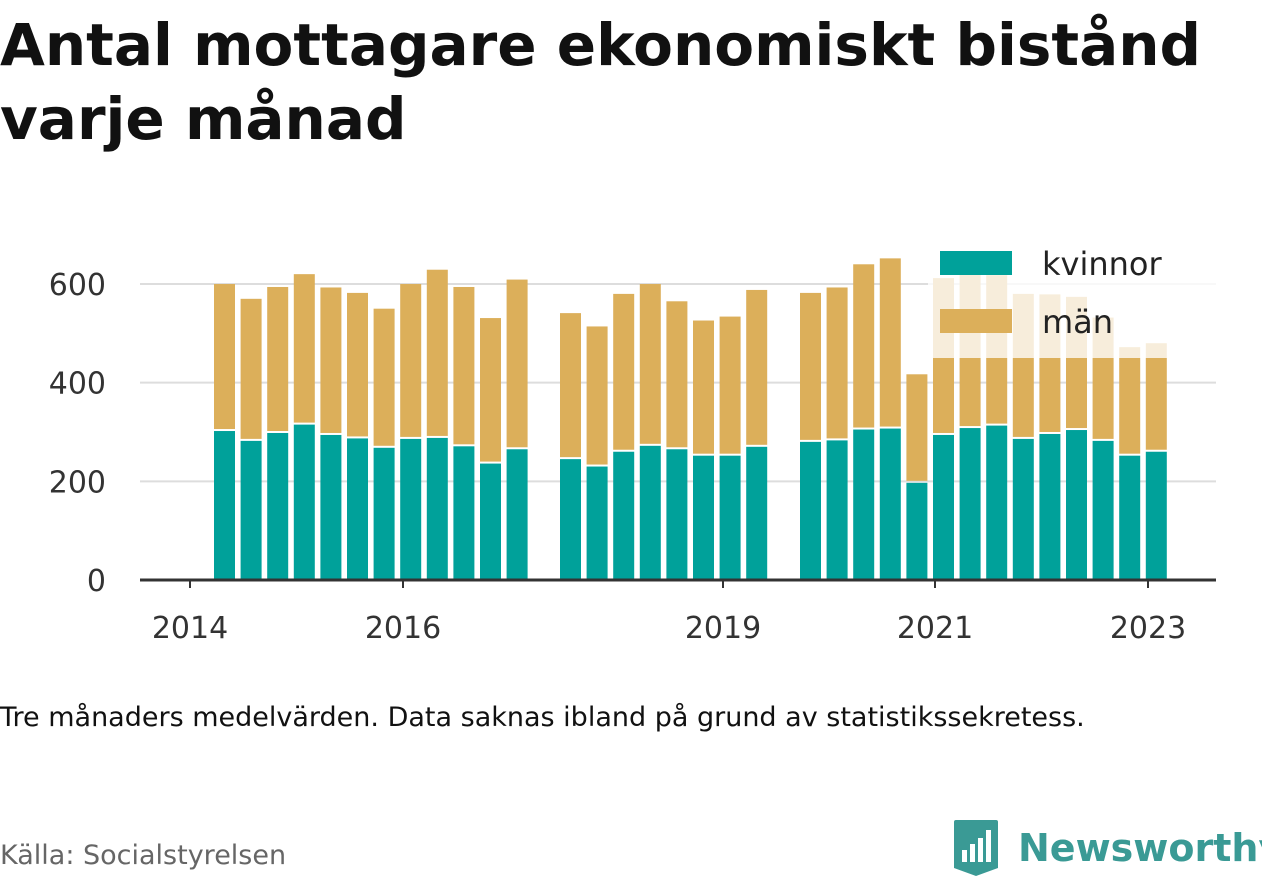 The image size is (1262, 879). Describe the element at coordinates (1073, 299) in the screenshot. I see `legend: kvinnor män` at that location.